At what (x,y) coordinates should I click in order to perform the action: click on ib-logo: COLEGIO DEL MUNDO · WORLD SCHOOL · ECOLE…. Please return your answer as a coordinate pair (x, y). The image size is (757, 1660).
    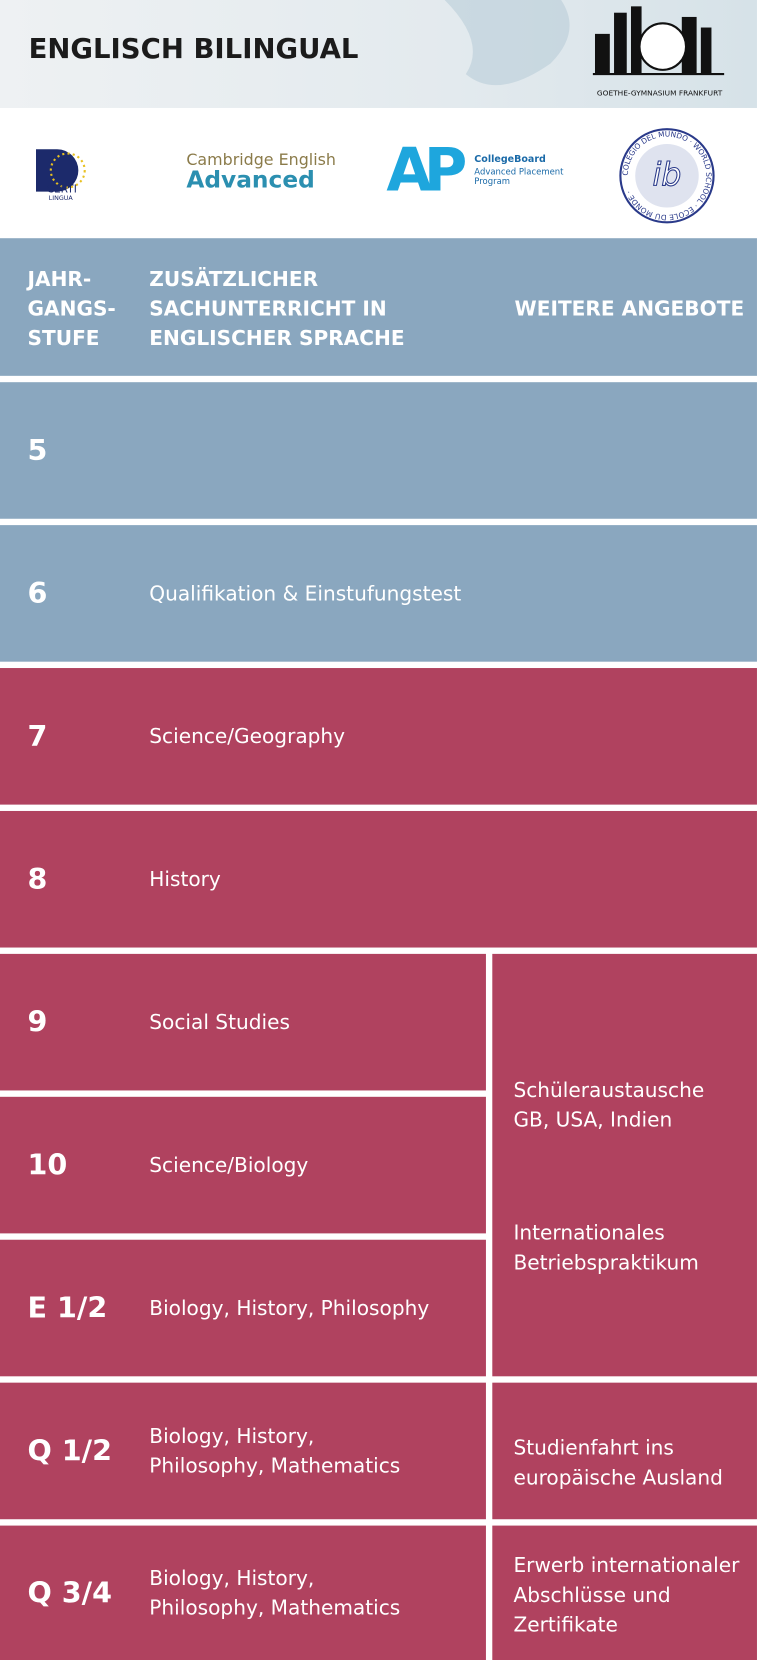
    Looking at the image, I should click on (667, 176).